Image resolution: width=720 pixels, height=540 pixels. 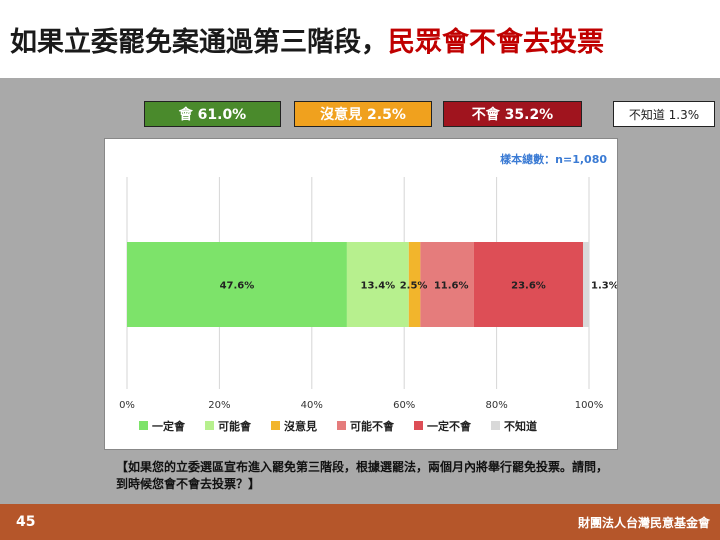 What do you see at coordinates (553, 159) in the screenshot?
I see `sample-size-label: 樣本總數：n=1,080` at bounding box center [553, 159].